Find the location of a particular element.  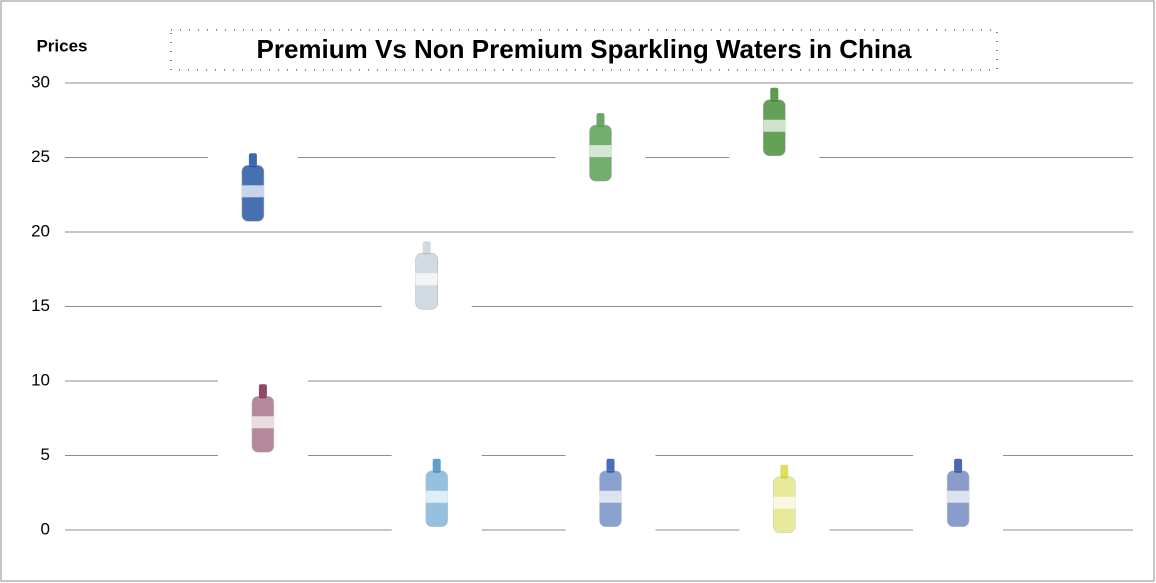

y-tick-label: 15 is located at coordinates (40, 305).